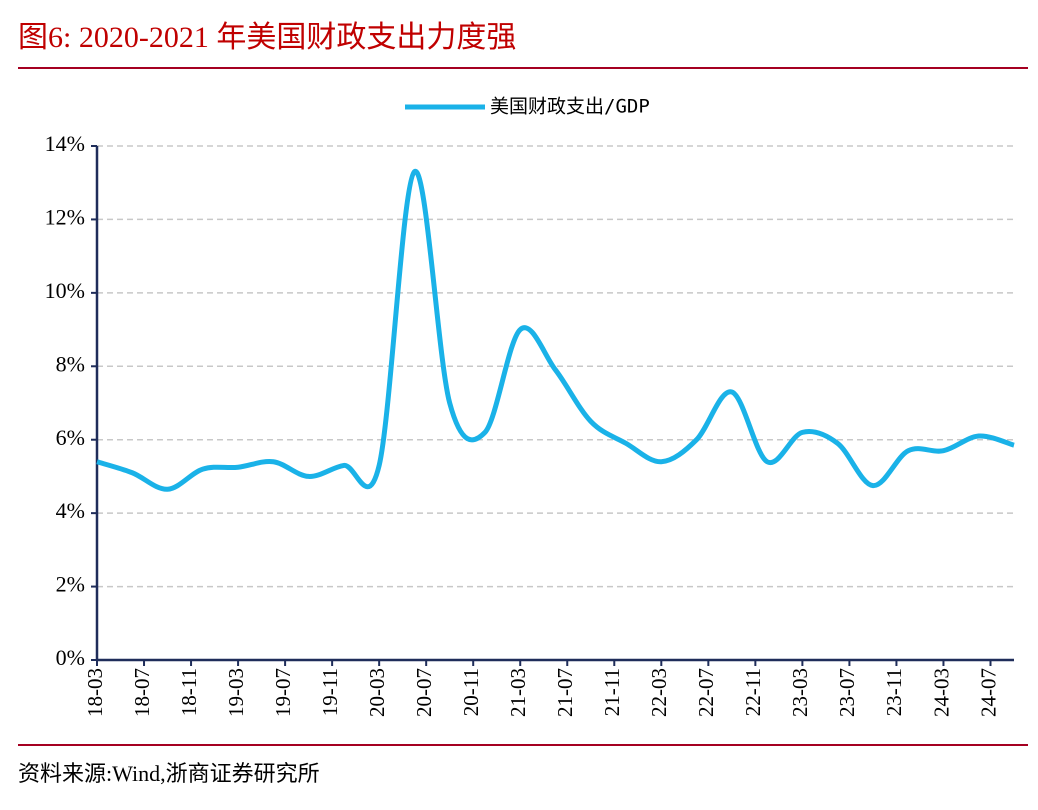 The width and height of the screenshot is (1038, 810). What do you see at coordinates (941, 692) in the screenshot?
I see `x-tick-label: 24-03` at bounding box center [941, 692].